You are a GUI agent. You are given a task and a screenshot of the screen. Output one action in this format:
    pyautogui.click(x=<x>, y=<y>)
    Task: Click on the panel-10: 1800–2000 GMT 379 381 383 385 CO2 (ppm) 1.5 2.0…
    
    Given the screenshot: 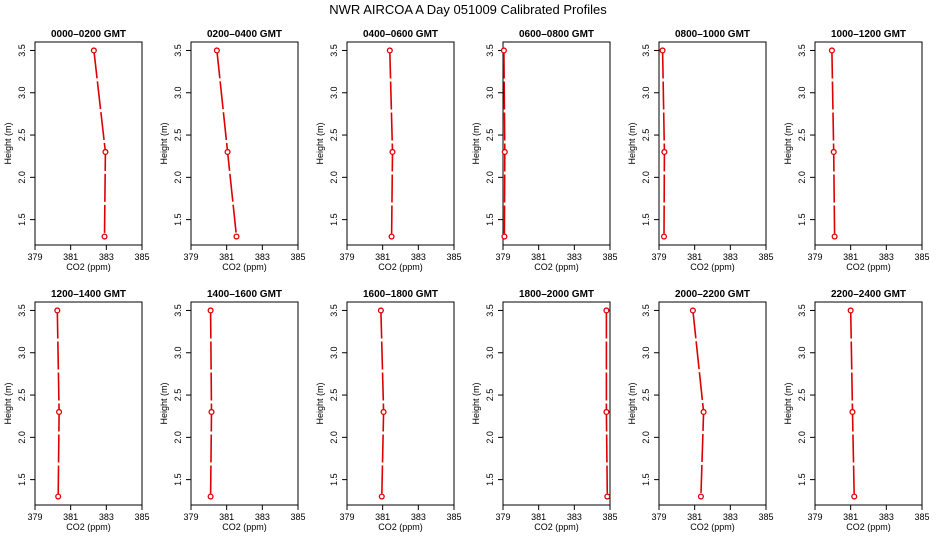 What is the action you would take?
    pyautogui.click(x=544, y=410)
    